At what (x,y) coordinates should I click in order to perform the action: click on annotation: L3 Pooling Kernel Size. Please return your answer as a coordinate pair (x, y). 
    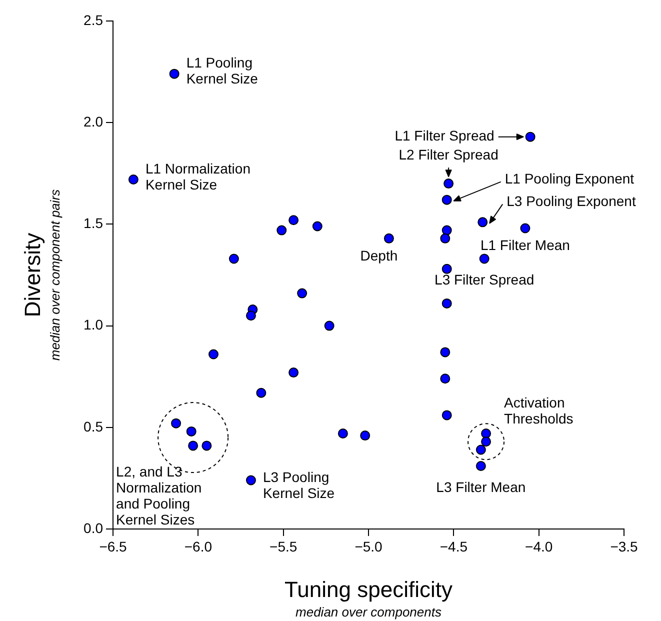
    Looking at the image, I should click on (298, 485).